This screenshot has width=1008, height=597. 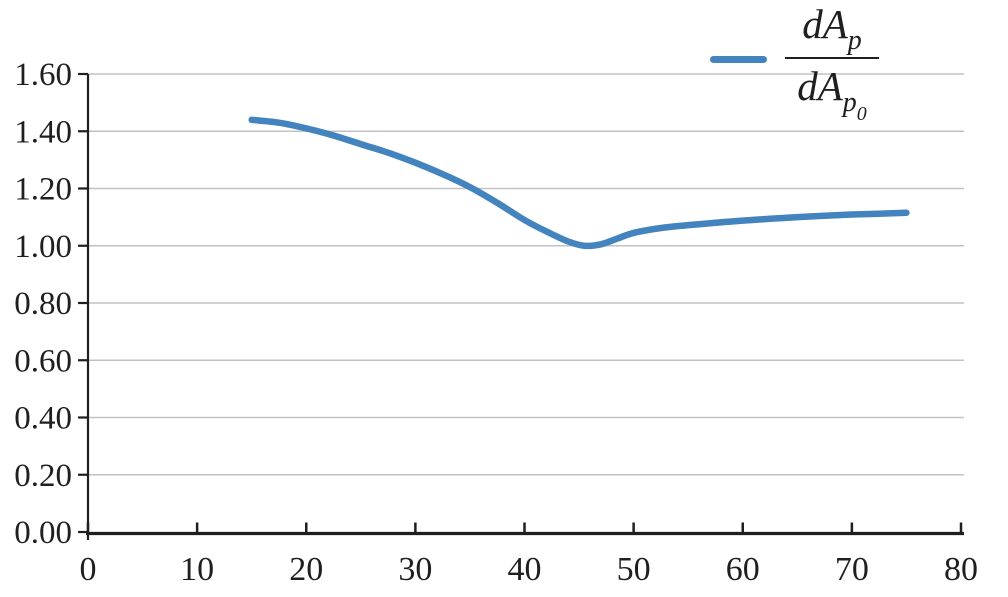 I want to click on x-tick-label: 80, so click(x=961, y=569).